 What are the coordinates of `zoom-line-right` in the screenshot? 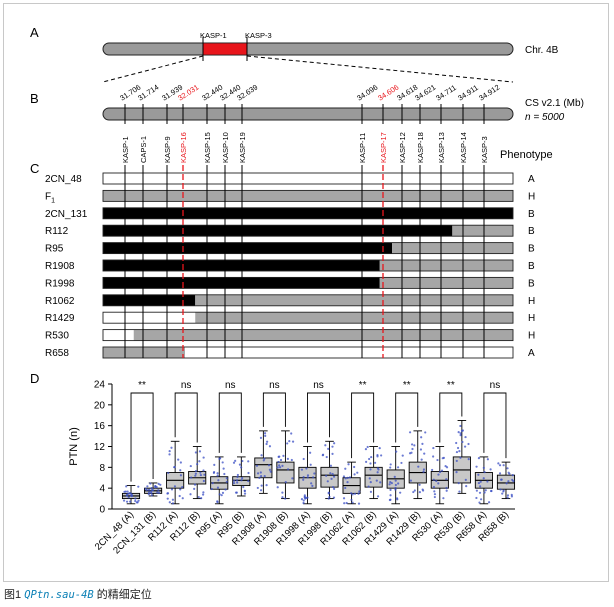 It's located at (380, 69).